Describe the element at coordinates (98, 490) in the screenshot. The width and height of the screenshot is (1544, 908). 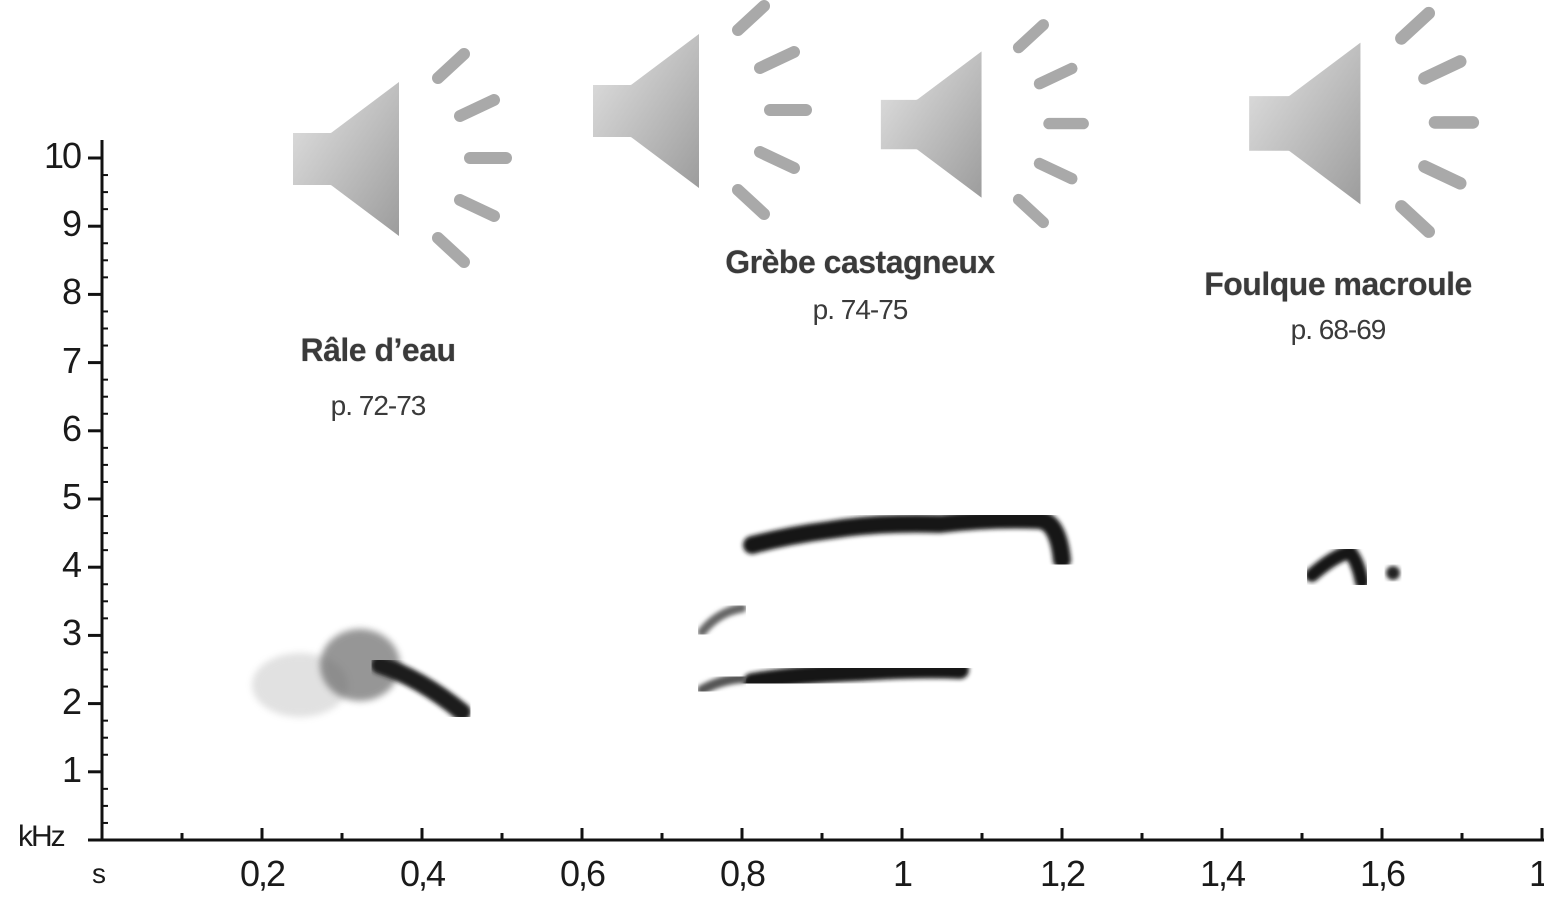
I see `y-axis-ticks` at that location.